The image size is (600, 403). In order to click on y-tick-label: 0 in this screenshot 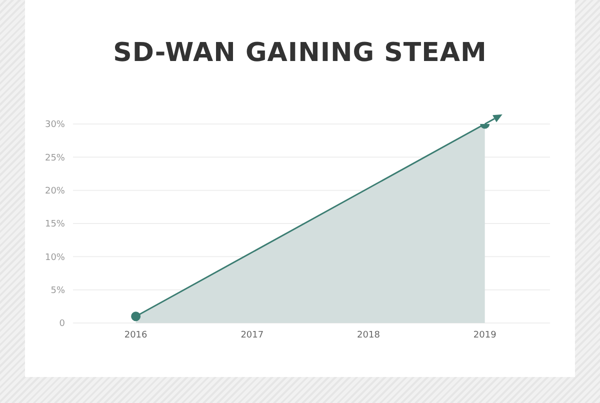, I will do `click(62, 324)`.